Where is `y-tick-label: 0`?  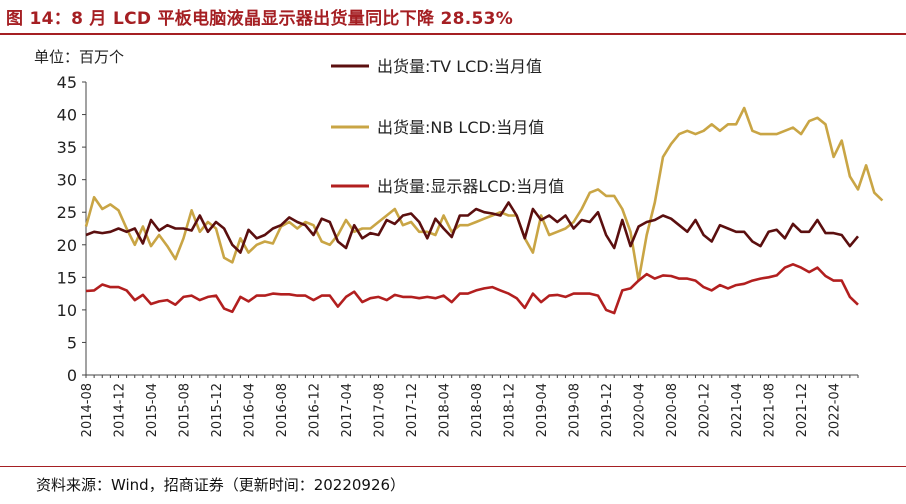 y-tick-label: 0 is located at coordinates (72, 375).